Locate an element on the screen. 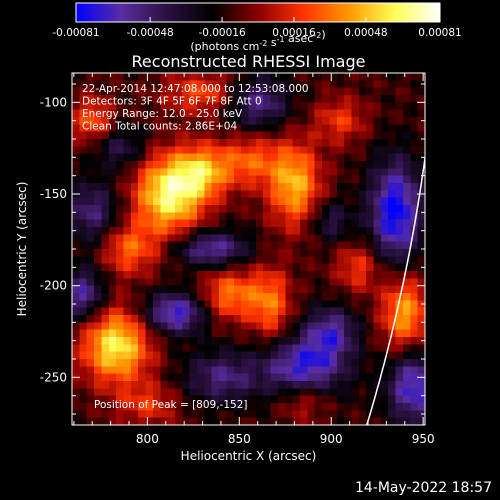 Image resolution: width=500 pixels, height=500 pixels. y-tick-label: -250 is located at coordinates (53, 377).